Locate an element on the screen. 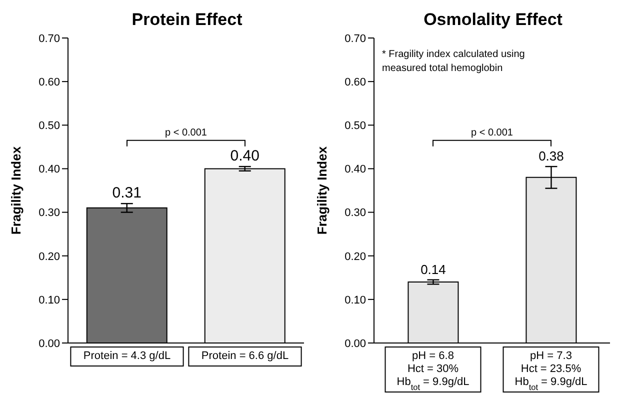 The image size is (628, 402). data-label: 0.14 is located at coordinates (433, 269).